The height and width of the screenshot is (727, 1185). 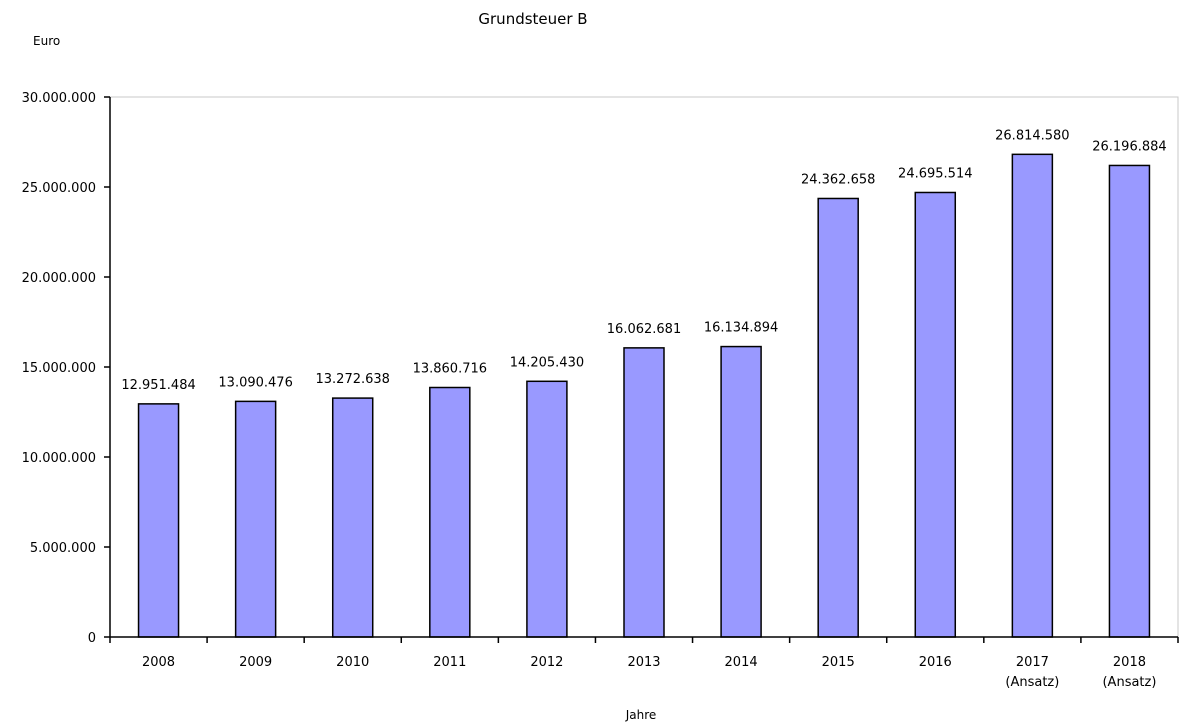 What do you see at coordinates (935, 173) in the screenshot?
I see `data-label: 24.695.514` at bounding box center [935, 173].